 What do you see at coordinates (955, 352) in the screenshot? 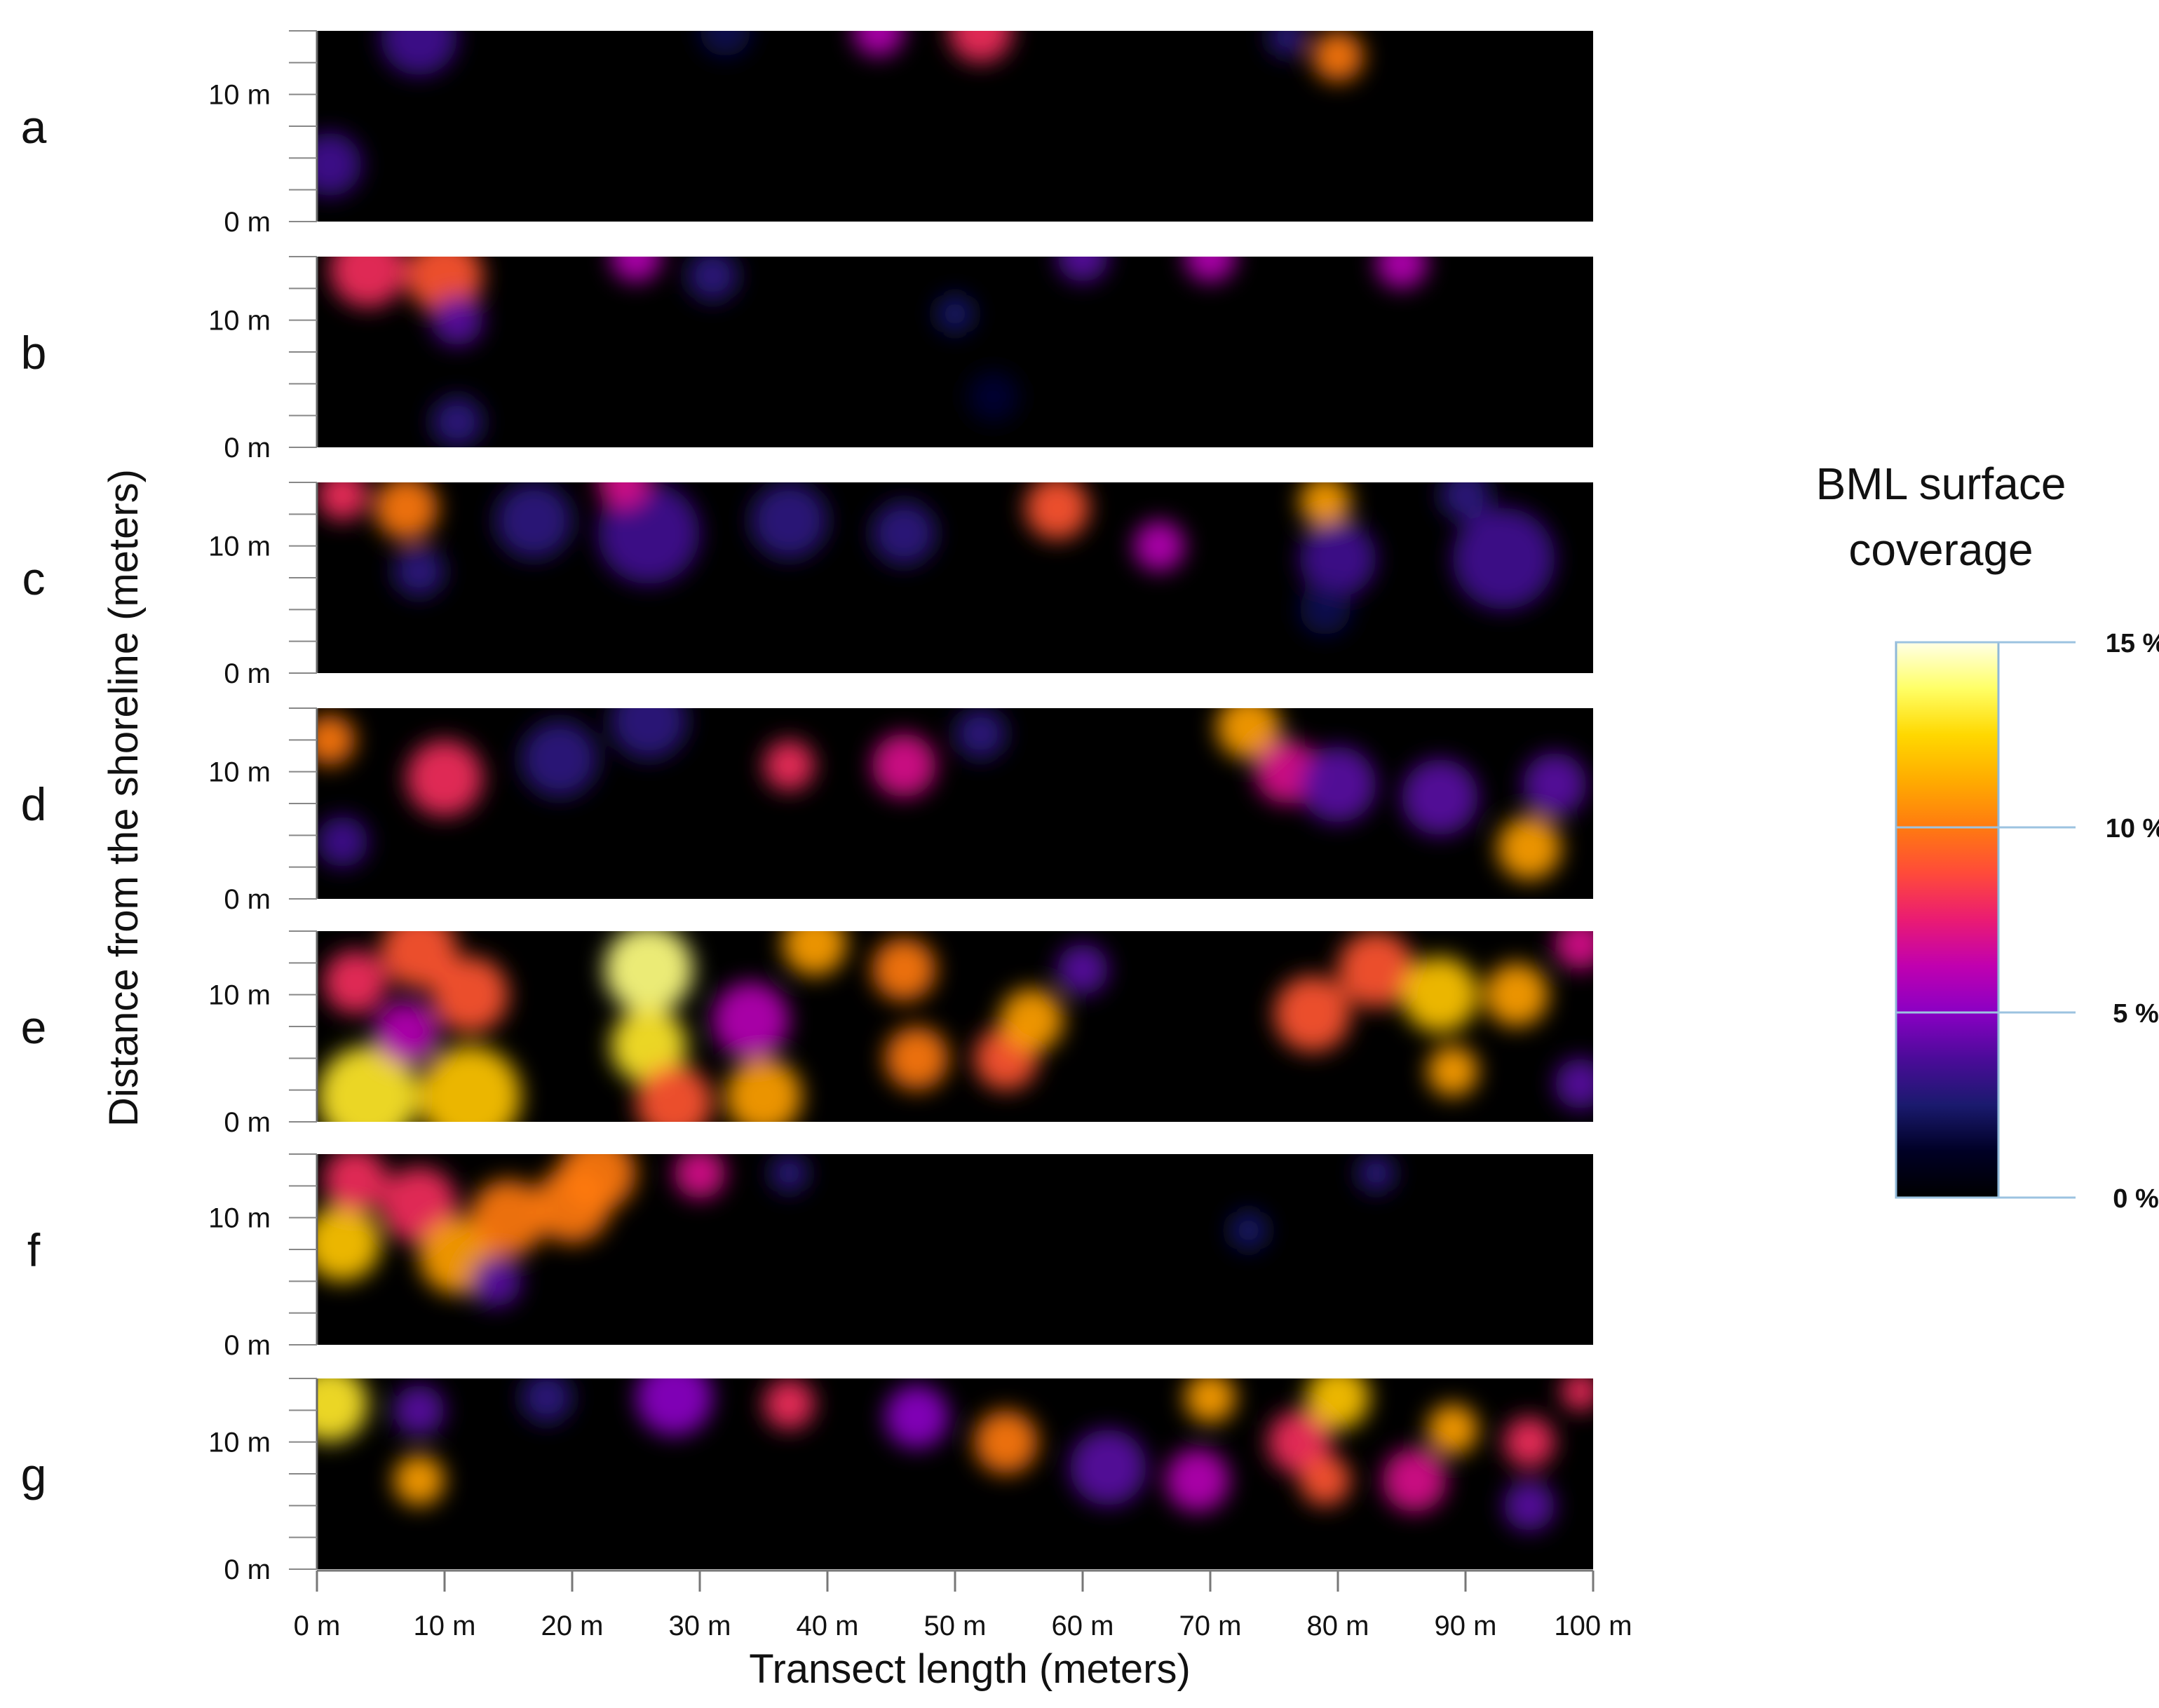
I see `panel-b-background` at bounding box center [955, 352].